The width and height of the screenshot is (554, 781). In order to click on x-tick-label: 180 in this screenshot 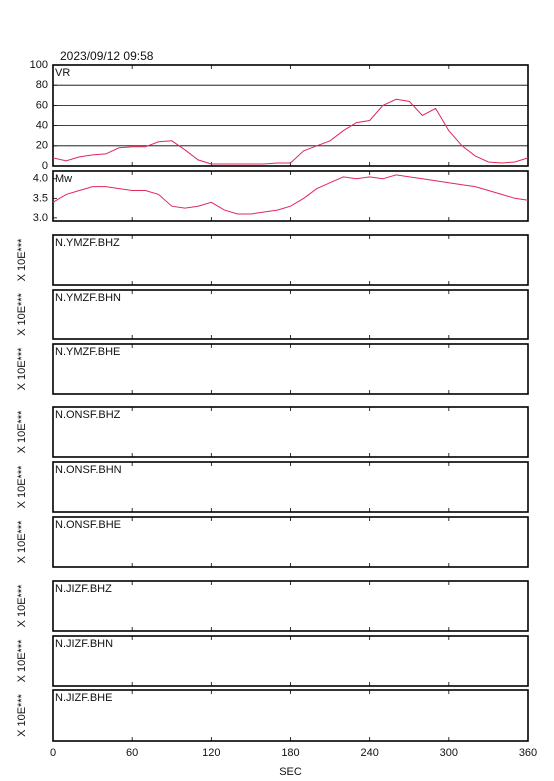, I will do `click(290, 753)`.